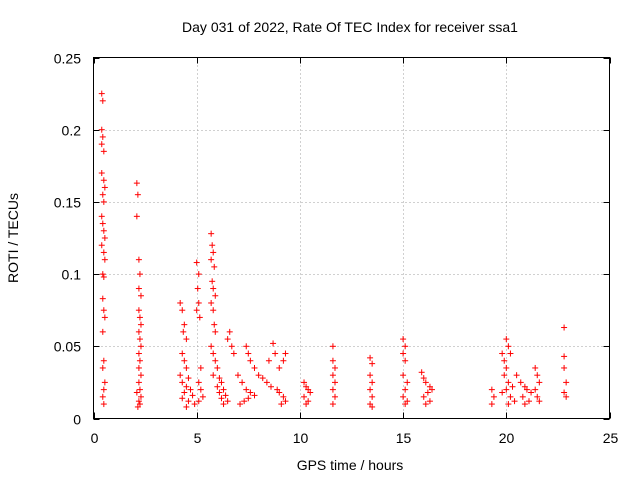 The width and height of the screenshot is (640, 480). Describe the element at coordinates (301, 438) in the screenshot. I see `x-tick-label: 10` at that location.